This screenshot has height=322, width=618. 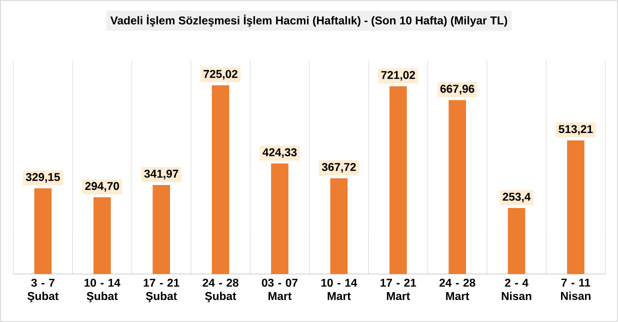 I want to click on data-label: 294,70, so click(x=102, y=187).